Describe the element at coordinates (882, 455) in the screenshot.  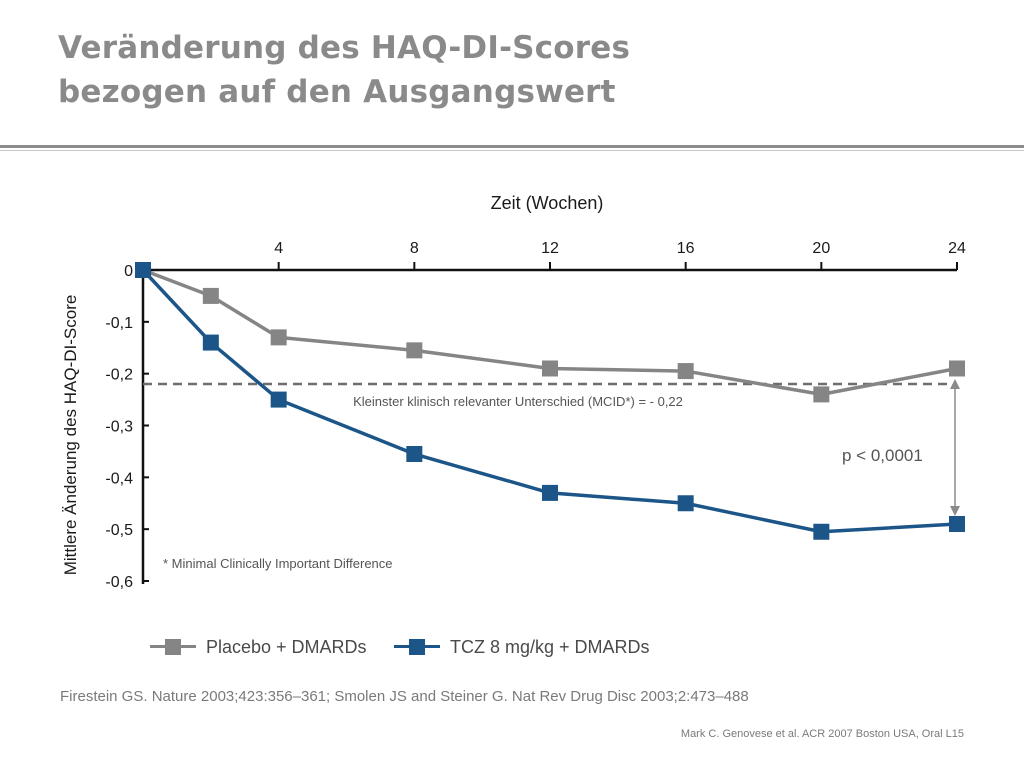
I see `significance-label: p < 0,0001` at that location.